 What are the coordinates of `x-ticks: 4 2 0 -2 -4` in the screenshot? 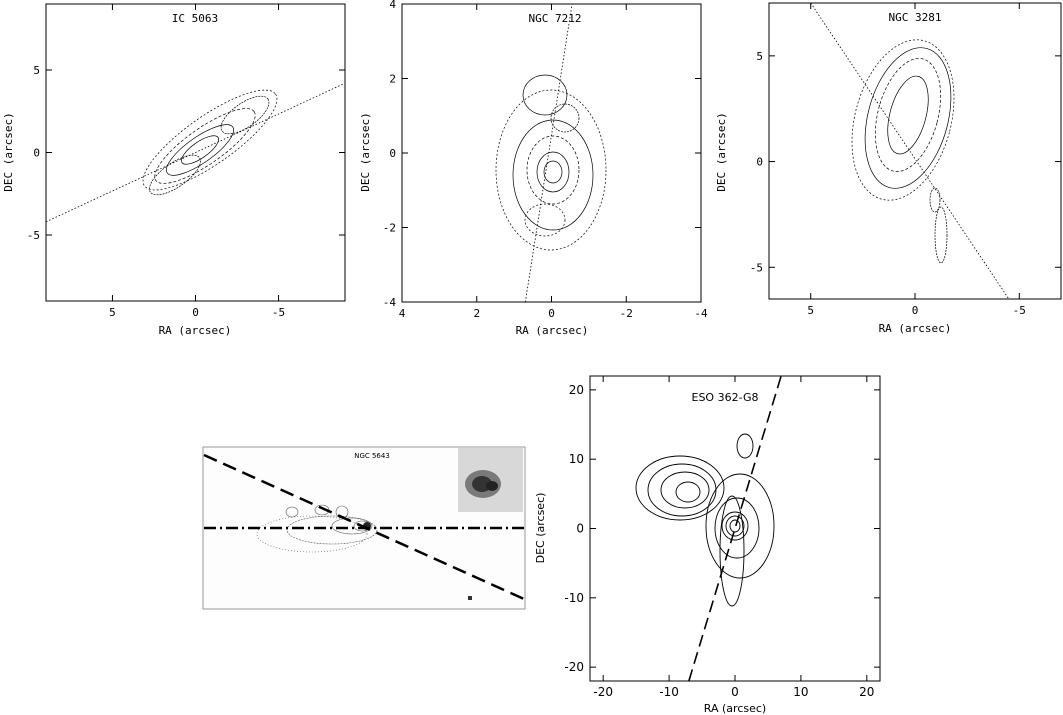 It's located at (553, 162).